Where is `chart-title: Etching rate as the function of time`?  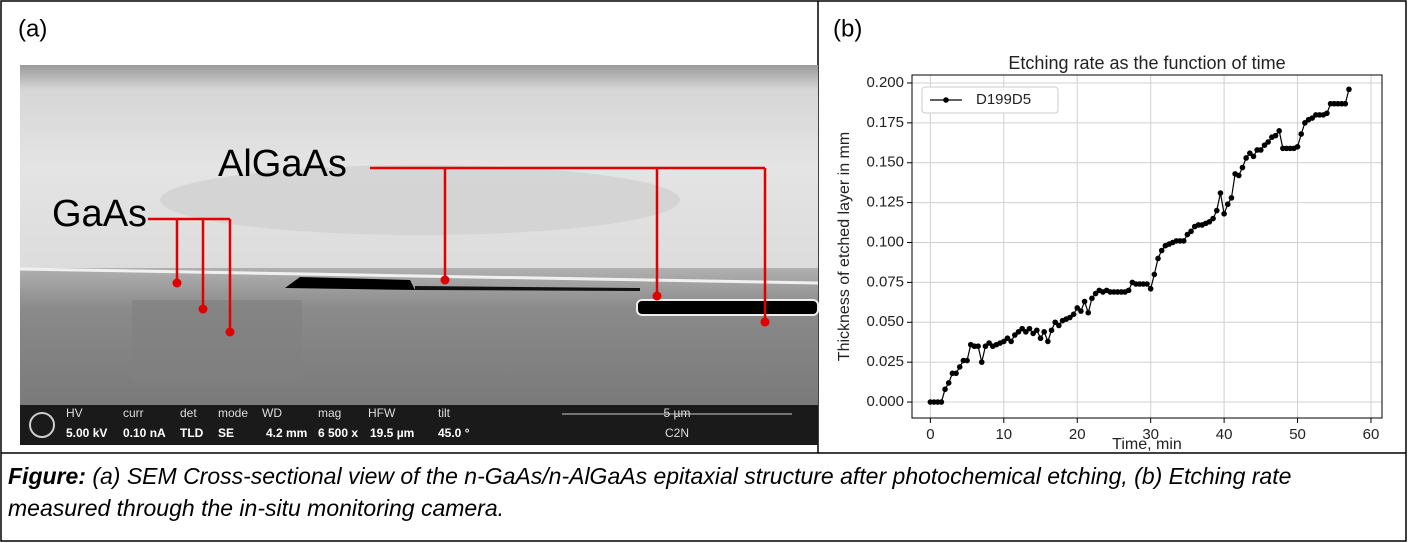 chart-title: Etching rate as the function of time is located at coordinates (1146, 63).